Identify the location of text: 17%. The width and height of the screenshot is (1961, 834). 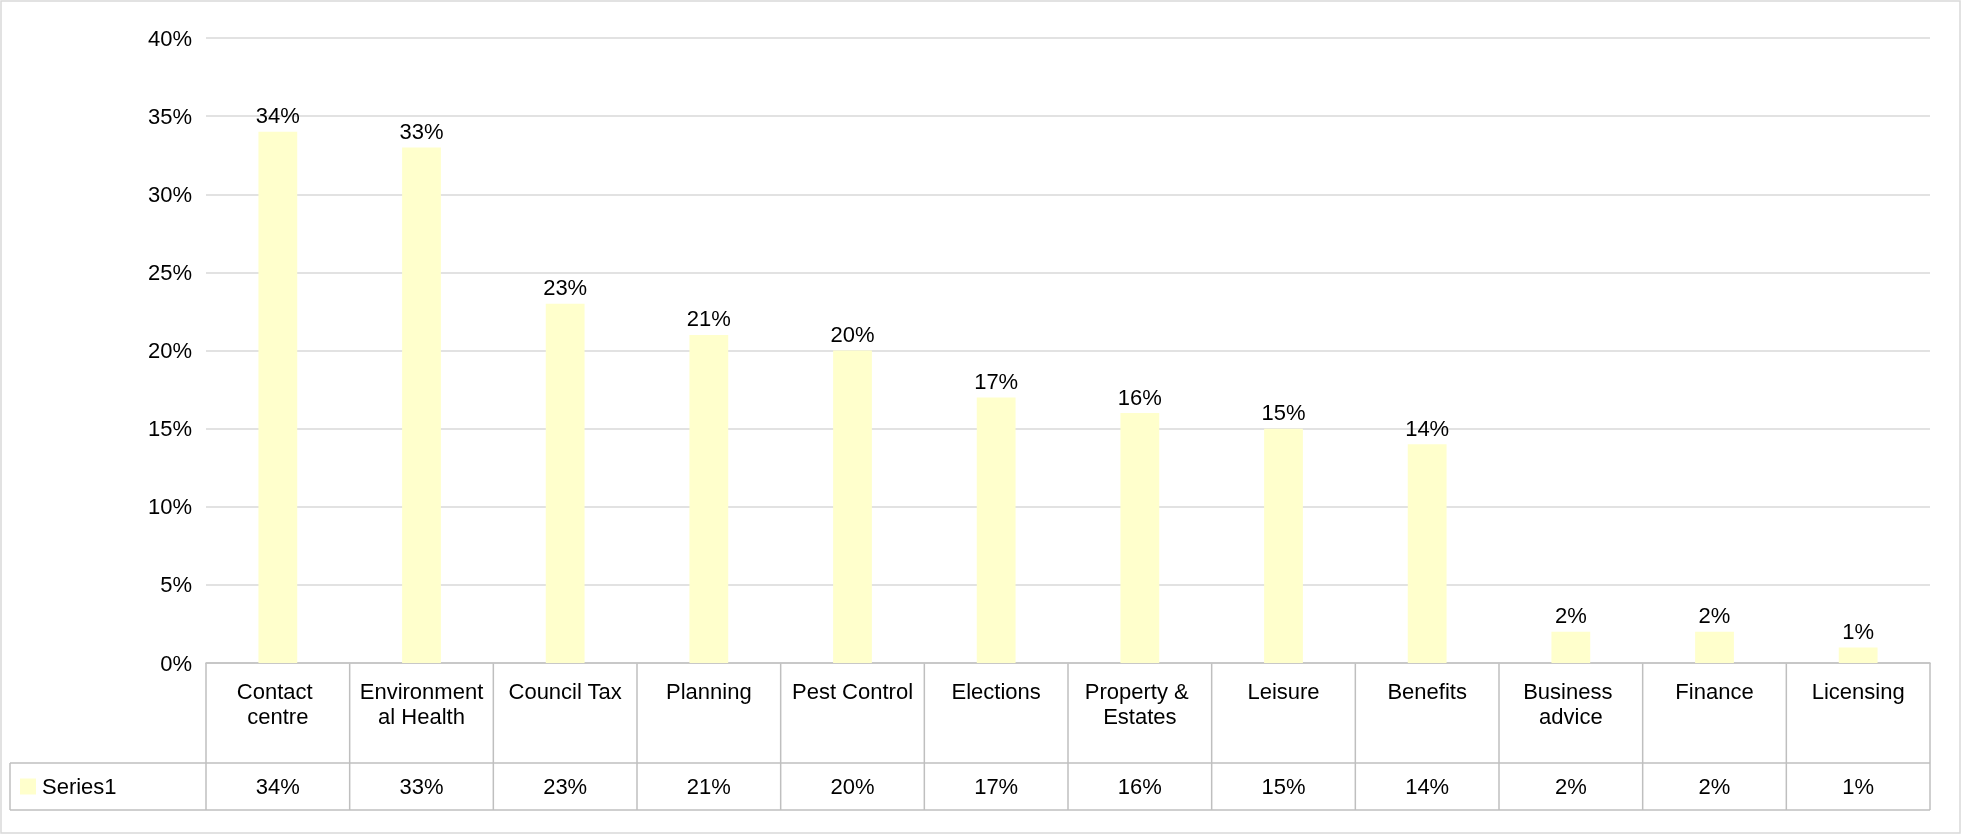
(996, 381).